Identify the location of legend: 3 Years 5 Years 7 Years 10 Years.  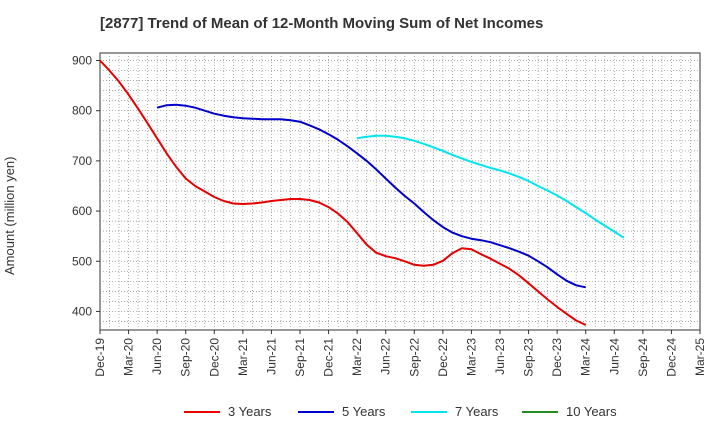
(360, 415).